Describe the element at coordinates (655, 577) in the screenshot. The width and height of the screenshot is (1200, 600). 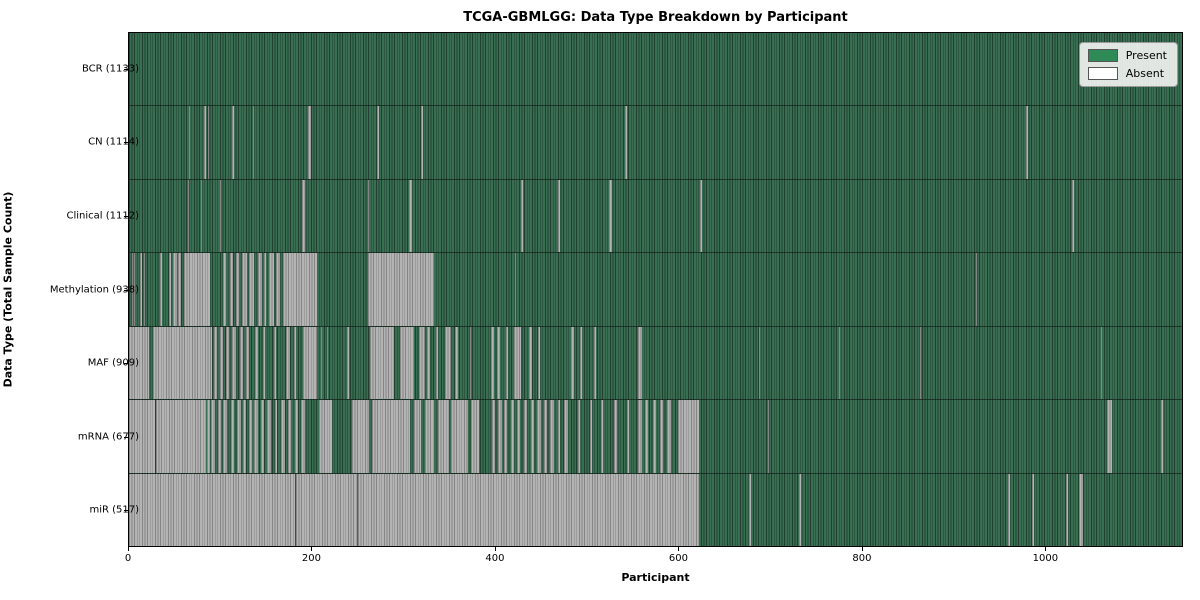
I see `x-axis-label: Participant` at that location.